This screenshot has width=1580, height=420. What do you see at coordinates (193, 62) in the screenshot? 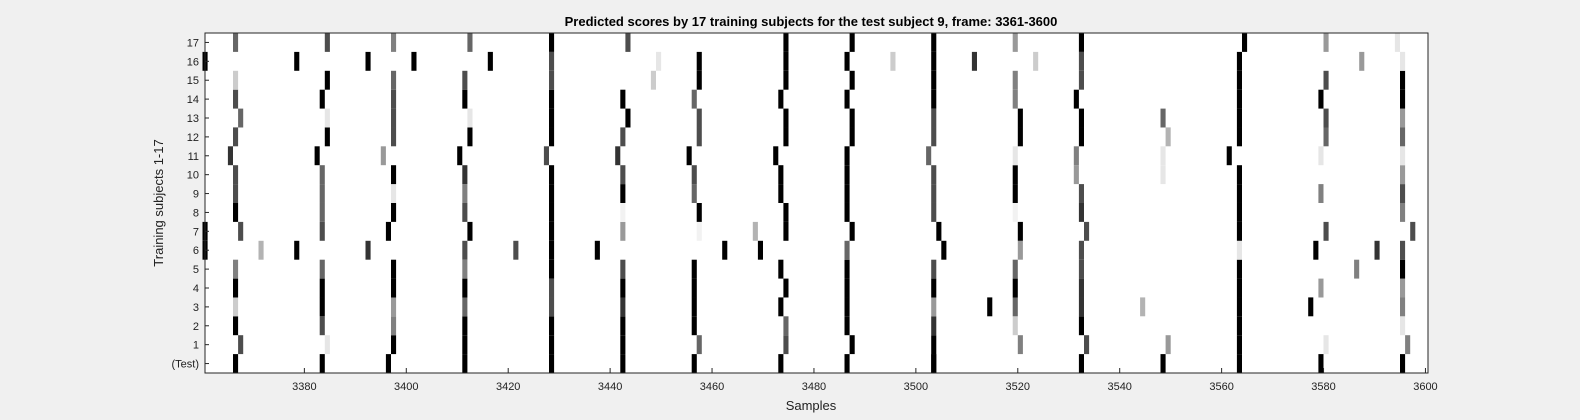
I see `y-tick-label: 16` at bounding box center [193, 62].